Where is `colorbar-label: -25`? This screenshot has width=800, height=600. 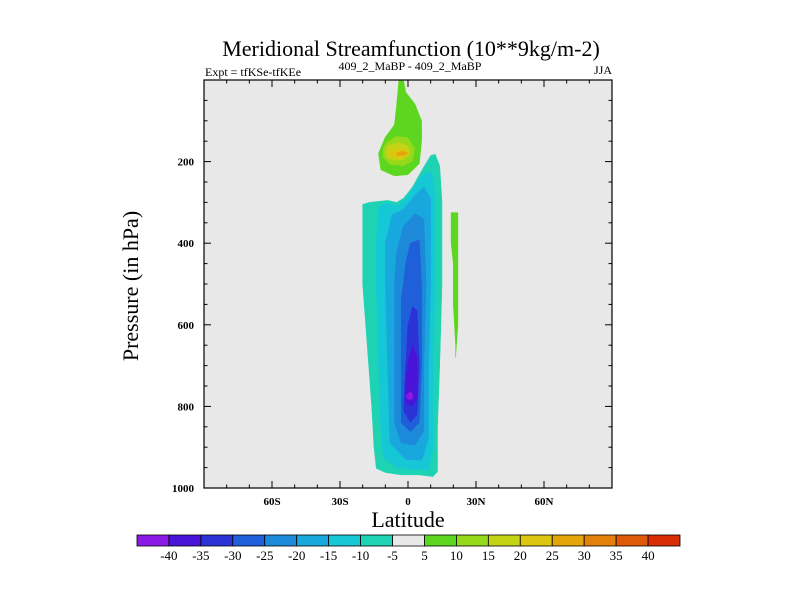 colorbar-label: -25 is located at coordinates (264, 555).